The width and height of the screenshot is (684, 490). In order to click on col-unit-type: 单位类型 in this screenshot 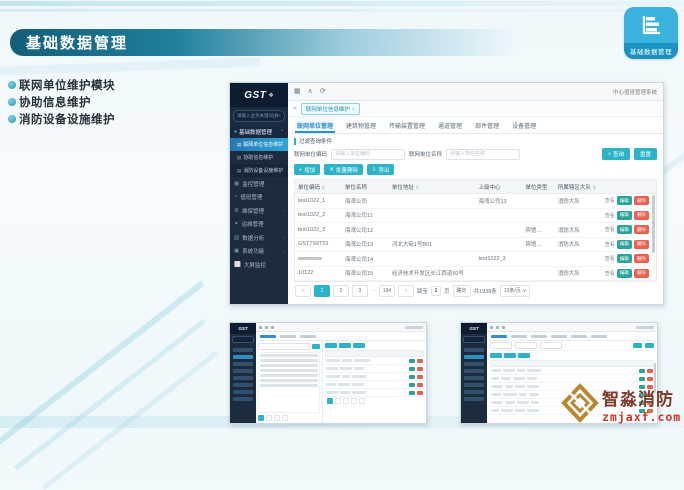, I will do `click(538, 187)`.